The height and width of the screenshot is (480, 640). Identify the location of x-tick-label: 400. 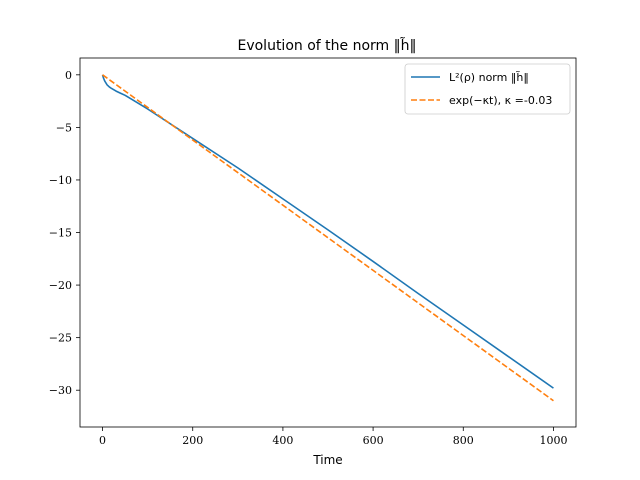
(282, 440).